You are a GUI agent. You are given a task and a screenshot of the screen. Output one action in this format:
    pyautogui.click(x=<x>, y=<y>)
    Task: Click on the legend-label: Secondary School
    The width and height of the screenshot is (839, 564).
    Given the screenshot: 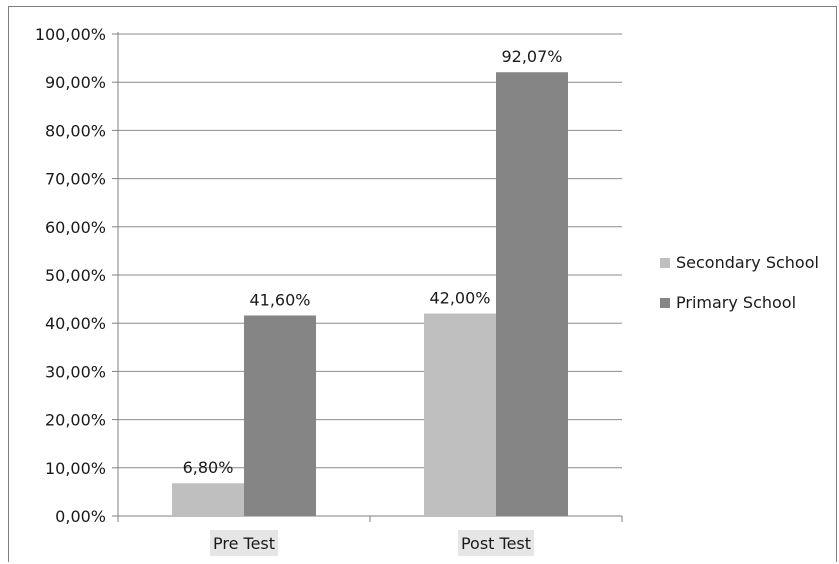 What is the action you would take?
    pyautogui.click(x=747, y=262)
    